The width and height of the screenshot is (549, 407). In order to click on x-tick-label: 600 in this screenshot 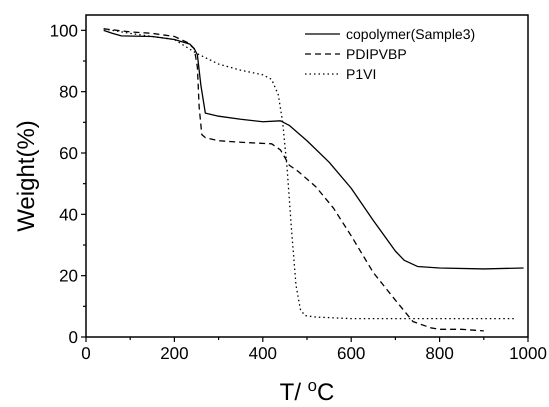, I will do `click(351, 353)`.